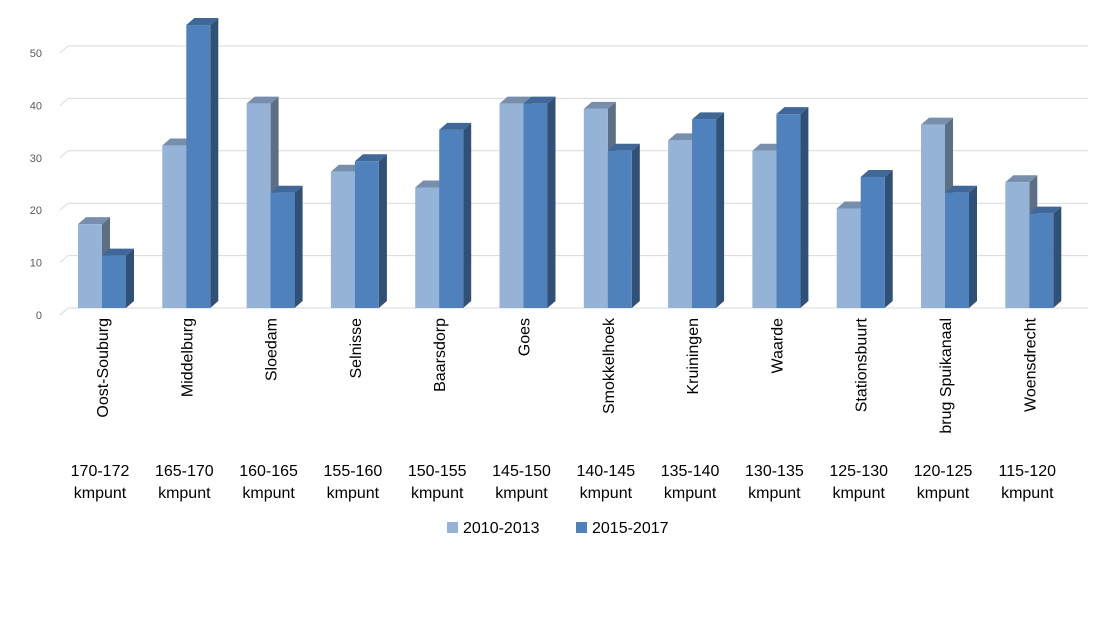  Describe the element at coordinates (103, 368) in the screenshot. I see `x-place-label: Oost-Souburg` at that location.